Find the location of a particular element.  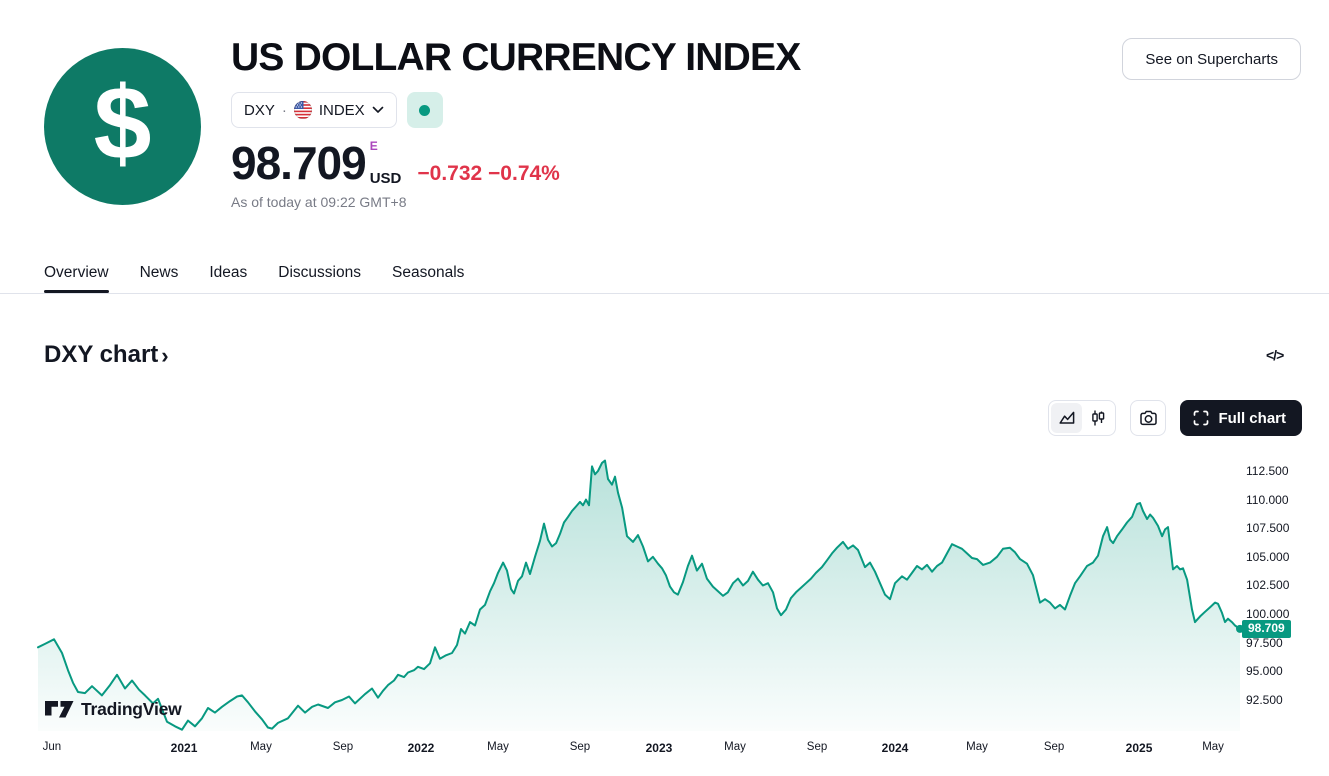

market-status-dot-icon is located at coordinates (425, 110).